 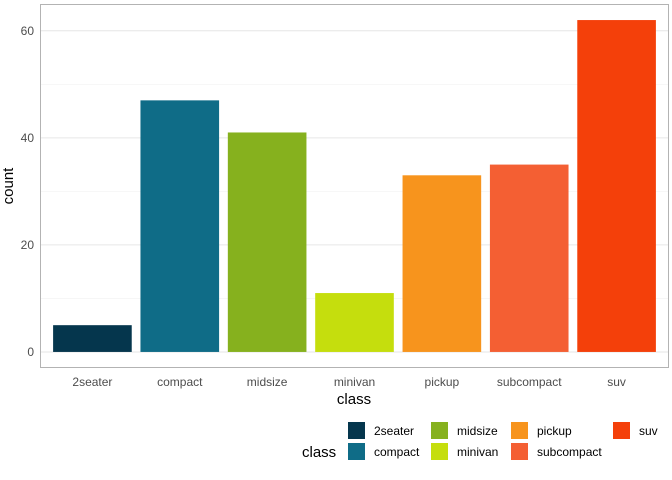 I want to click on x-tick-label: subcompact, so click(x=529, y=382).